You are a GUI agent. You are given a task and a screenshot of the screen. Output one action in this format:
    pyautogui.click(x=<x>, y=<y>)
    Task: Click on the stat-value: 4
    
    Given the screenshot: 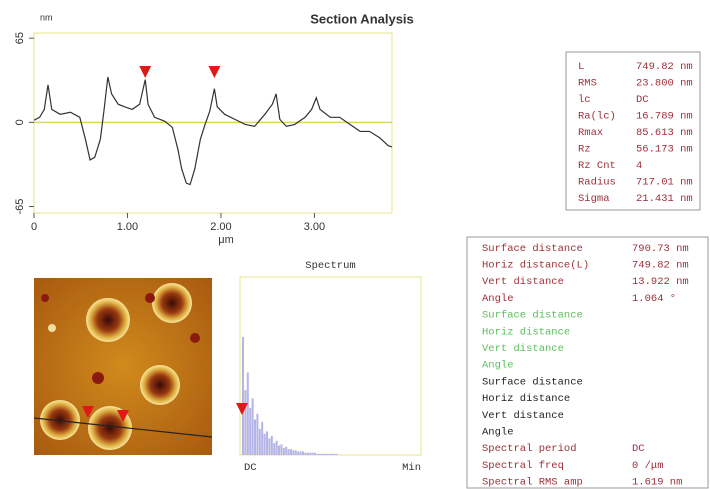 What is the action you would take?
    pyautogui.click(x=639, y=166)
    